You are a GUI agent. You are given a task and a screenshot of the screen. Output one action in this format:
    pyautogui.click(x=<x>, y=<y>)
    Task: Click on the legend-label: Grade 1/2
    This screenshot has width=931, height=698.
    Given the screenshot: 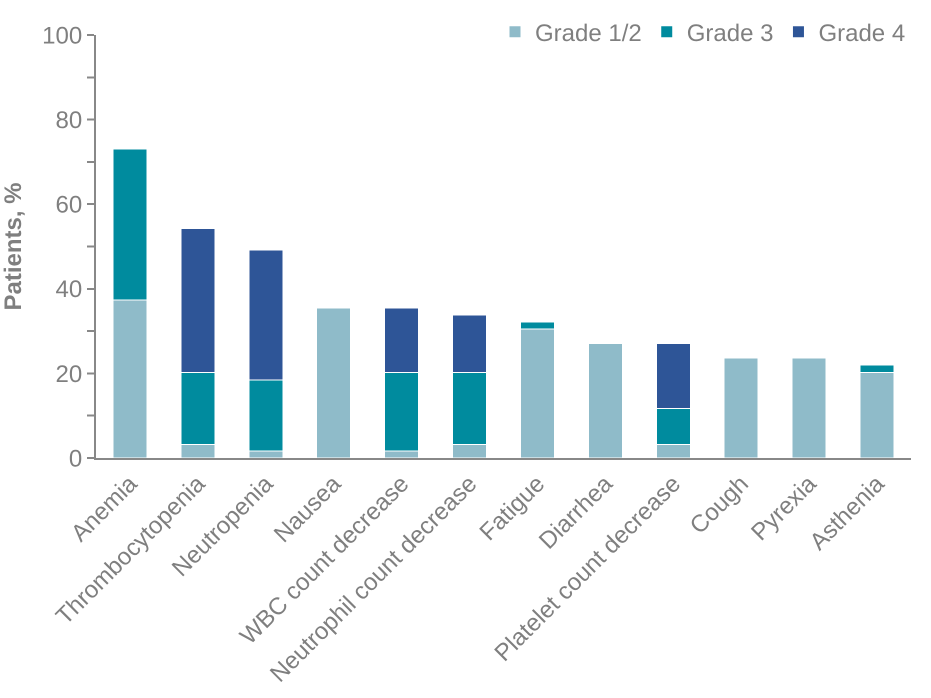 What is the action you would take?
    pyautogui.click(x=588, y=34)
    